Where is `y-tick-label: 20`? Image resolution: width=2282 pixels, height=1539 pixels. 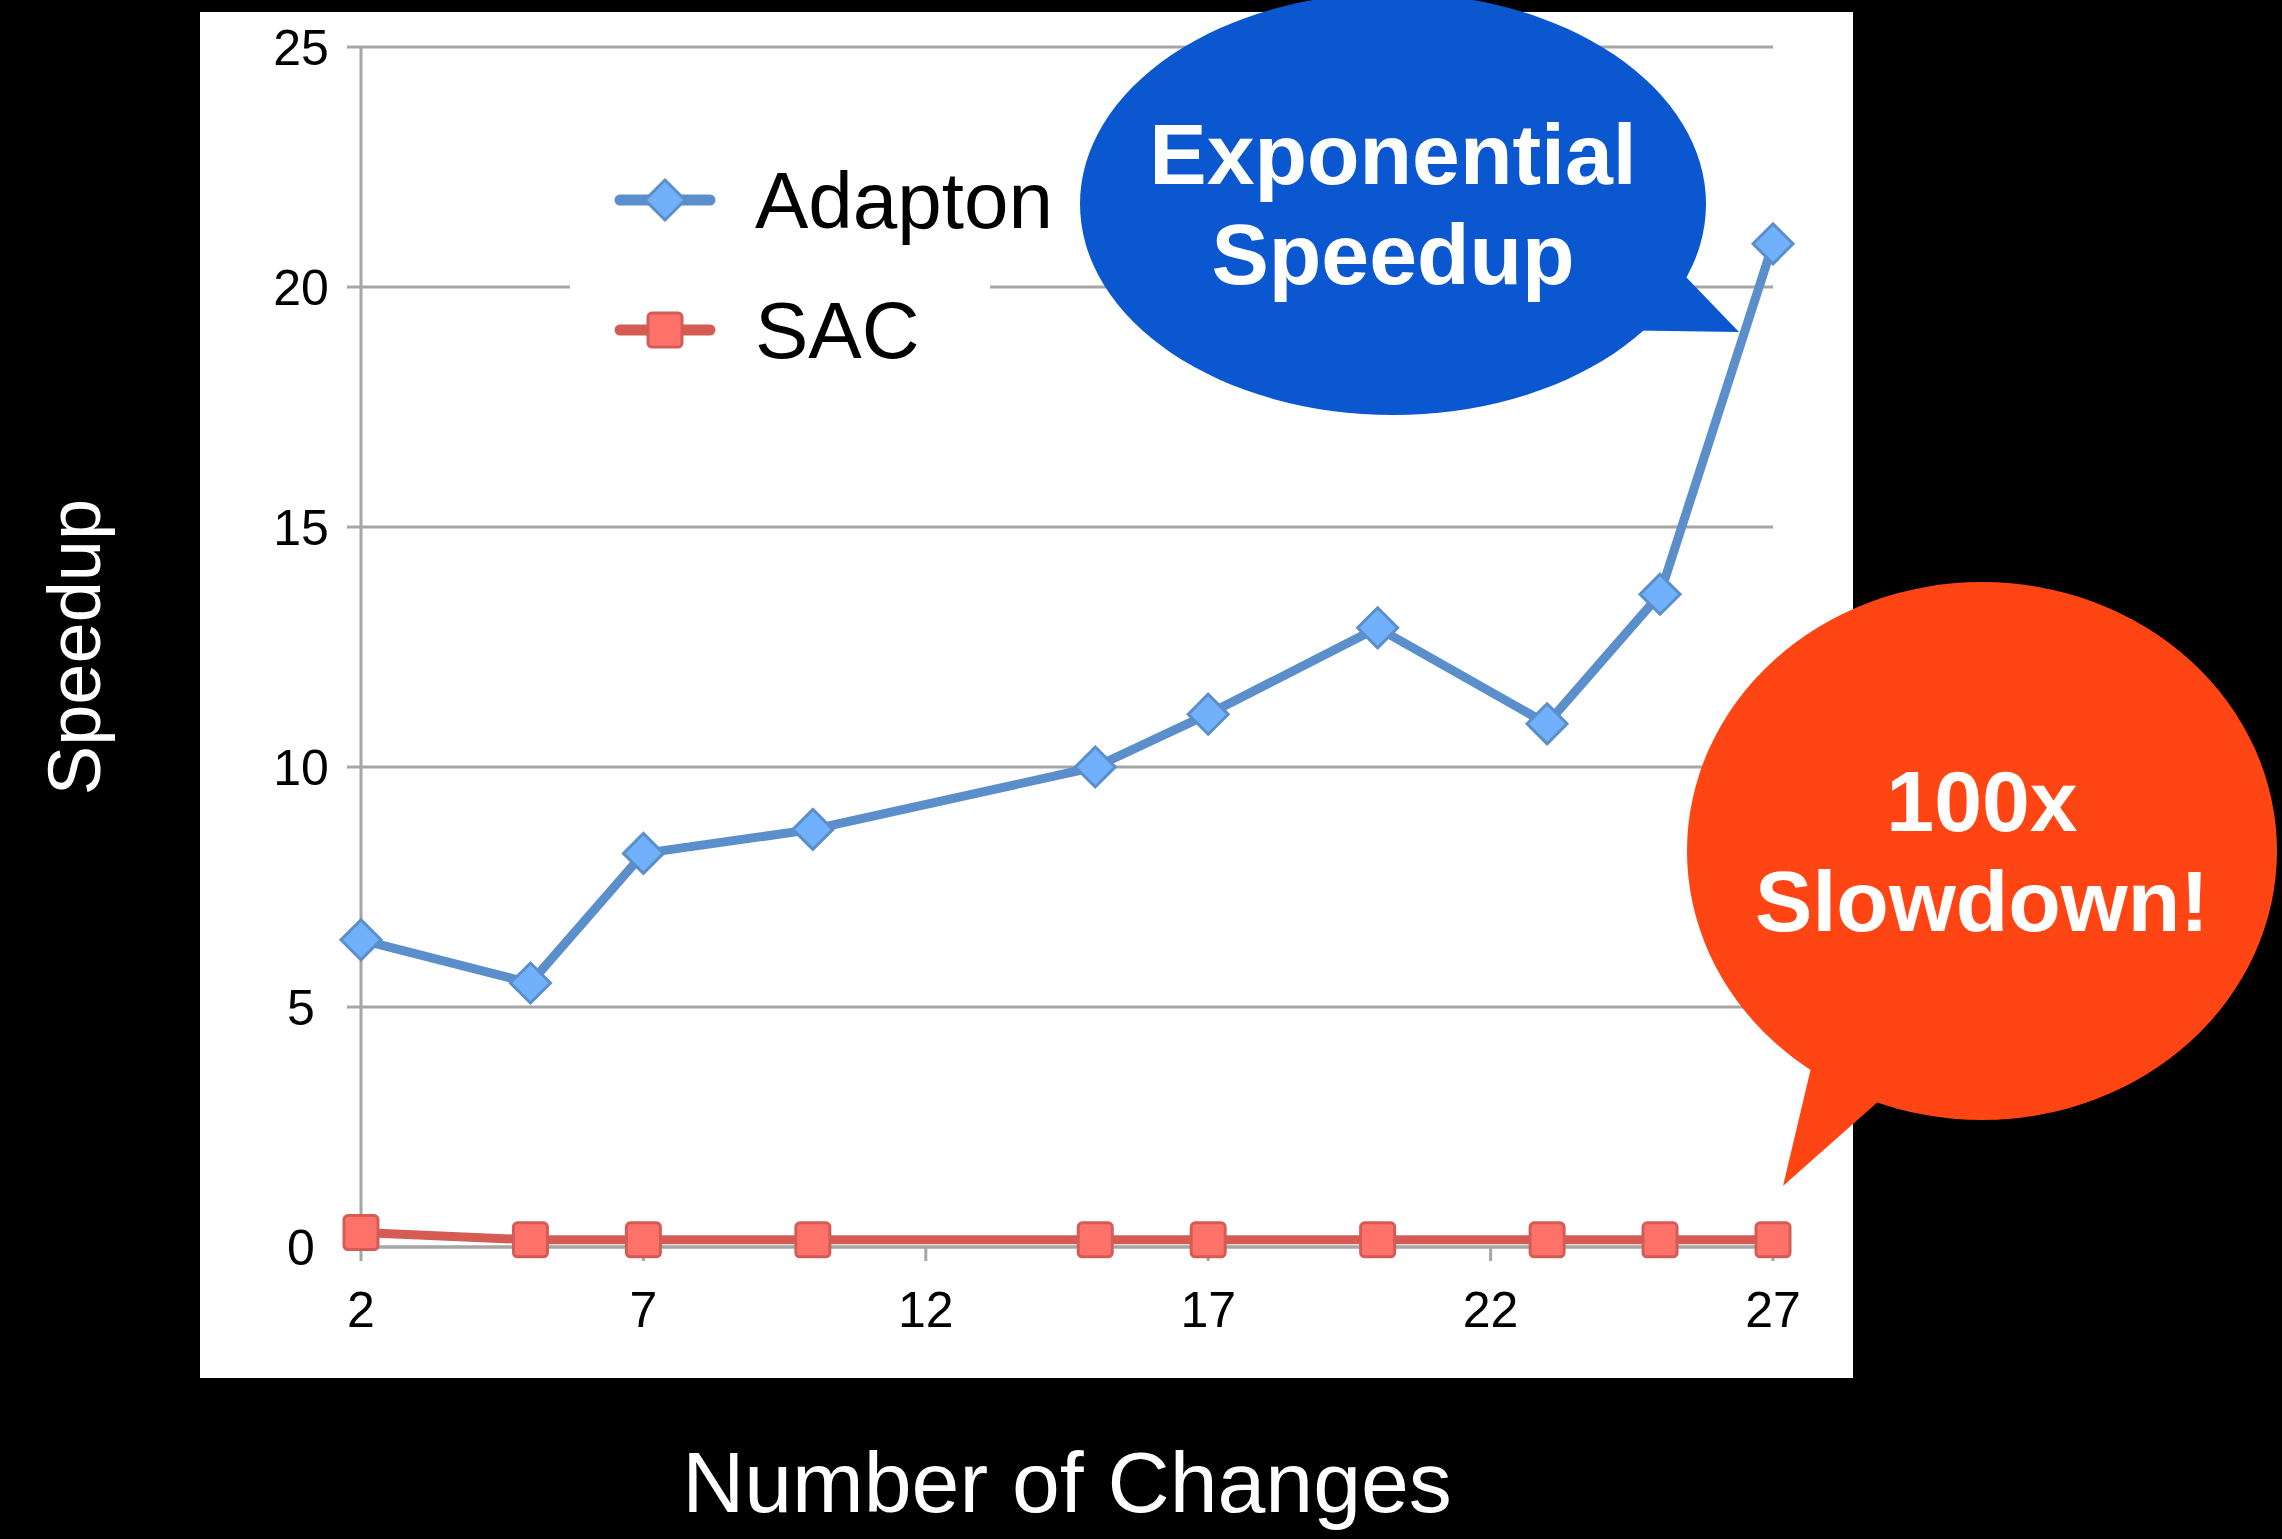 y-tick-label: 20 is located at coordinates (301, 287).